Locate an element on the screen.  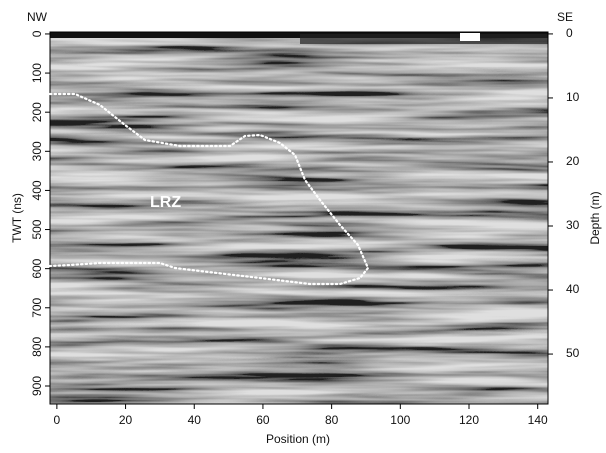
lrz-label: LRZ is located at coordinates (165, 202).